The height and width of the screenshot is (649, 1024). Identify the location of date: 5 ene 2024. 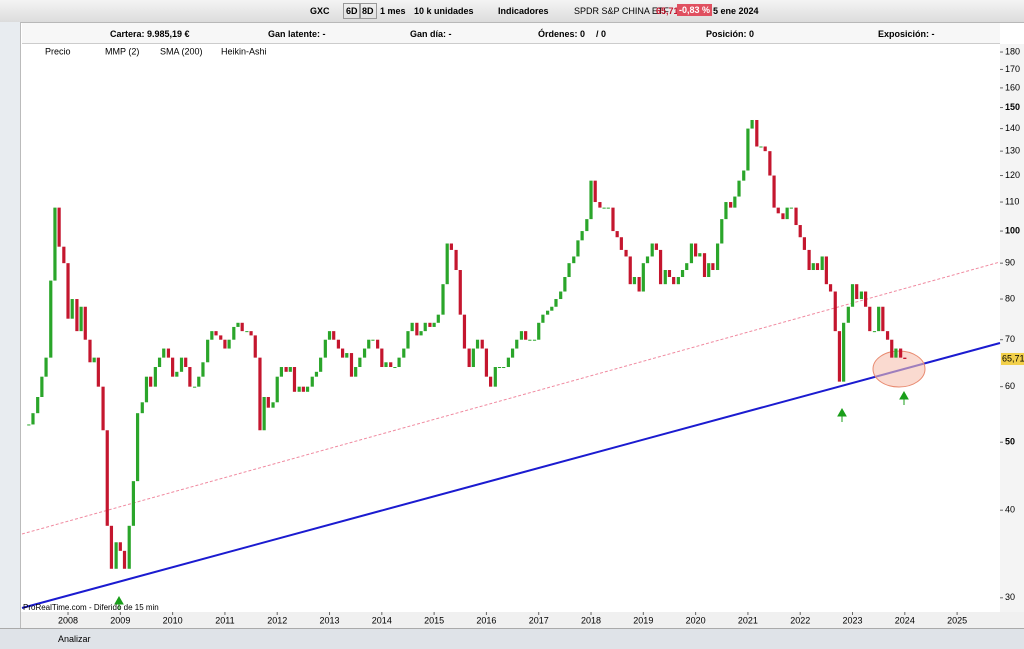
(736, 11).